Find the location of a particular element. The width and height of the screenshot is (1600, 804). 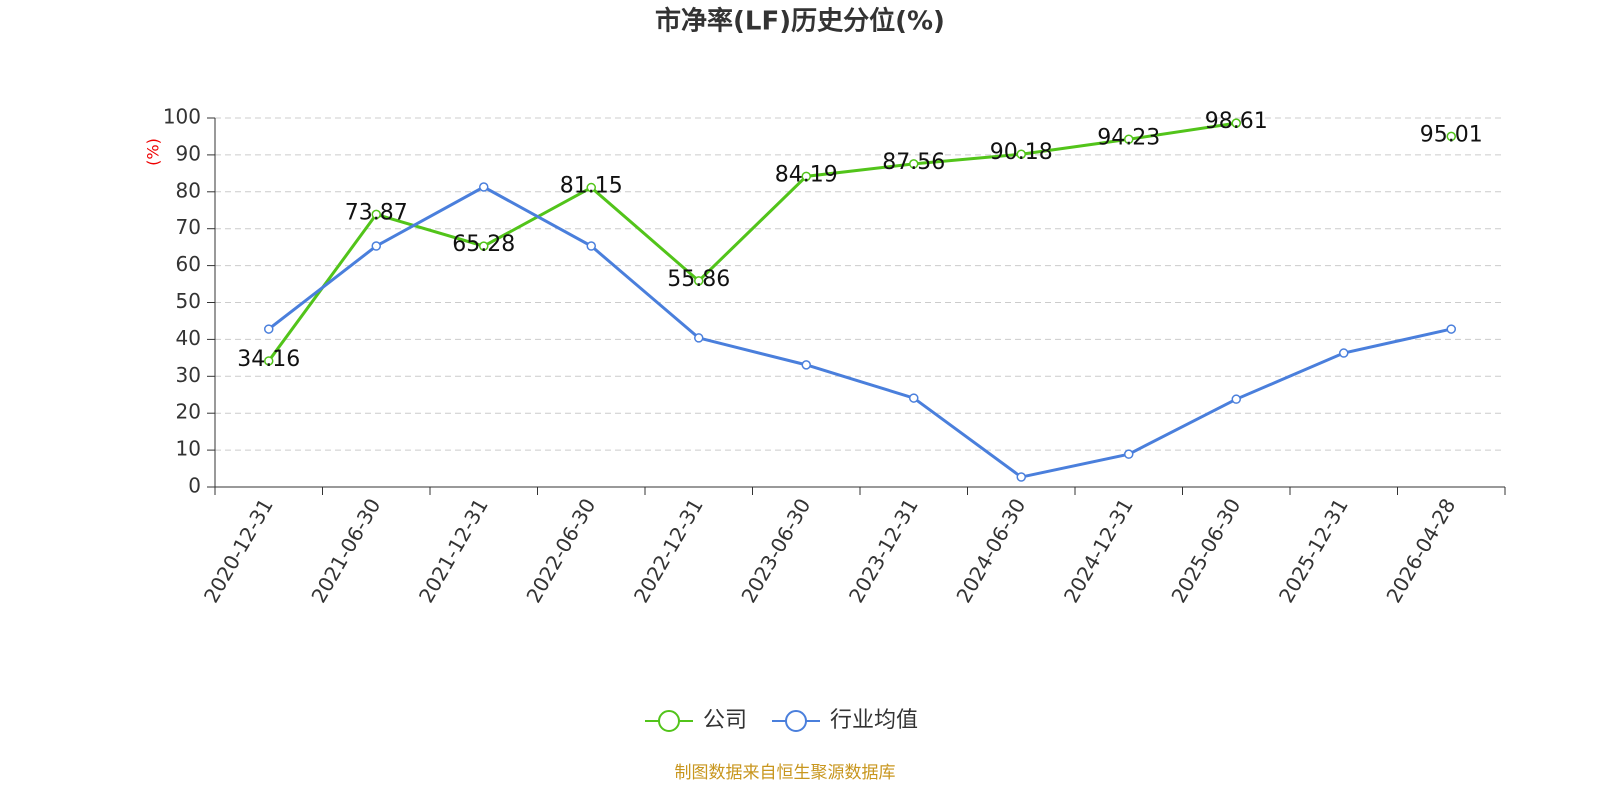

data-label: 90.18 is located at coordinates (1021, 152).